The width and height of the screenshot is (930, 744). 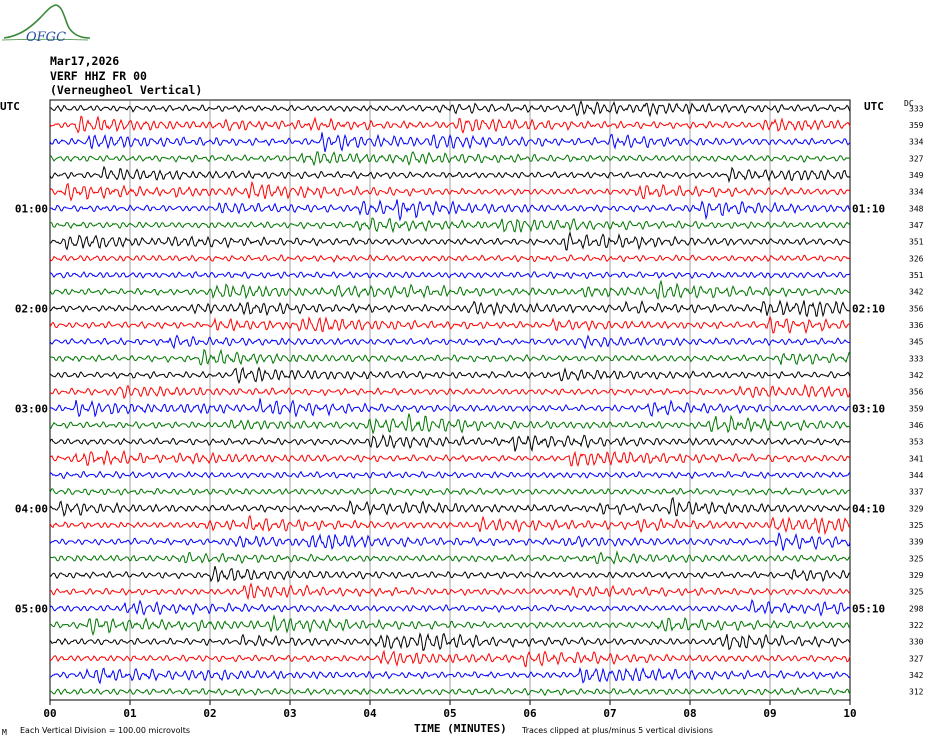 I want to click on right-hour-label: 03:10, so click(x=868, y=408).